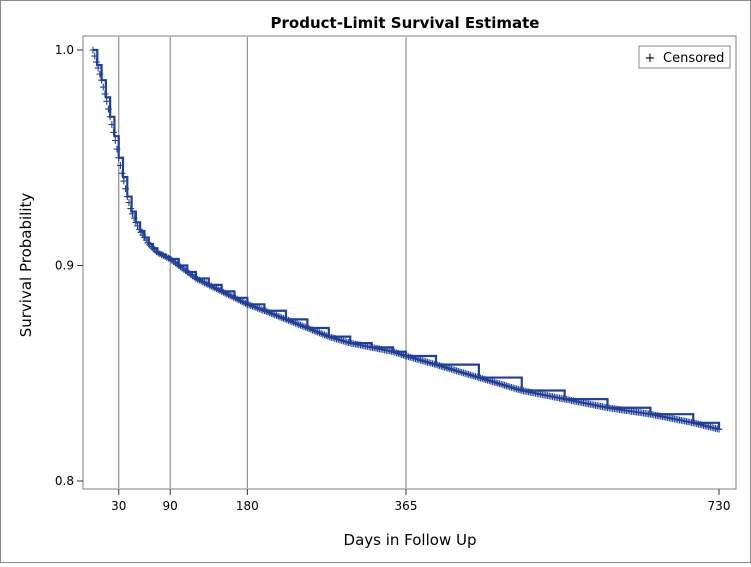 Image resolution: width=751 pixels, height=567 pixels. What do you see at coordinates (170, 506) in the screenshot?
I see `x-tick-label-90: 90` at bounding box center [170, 506].